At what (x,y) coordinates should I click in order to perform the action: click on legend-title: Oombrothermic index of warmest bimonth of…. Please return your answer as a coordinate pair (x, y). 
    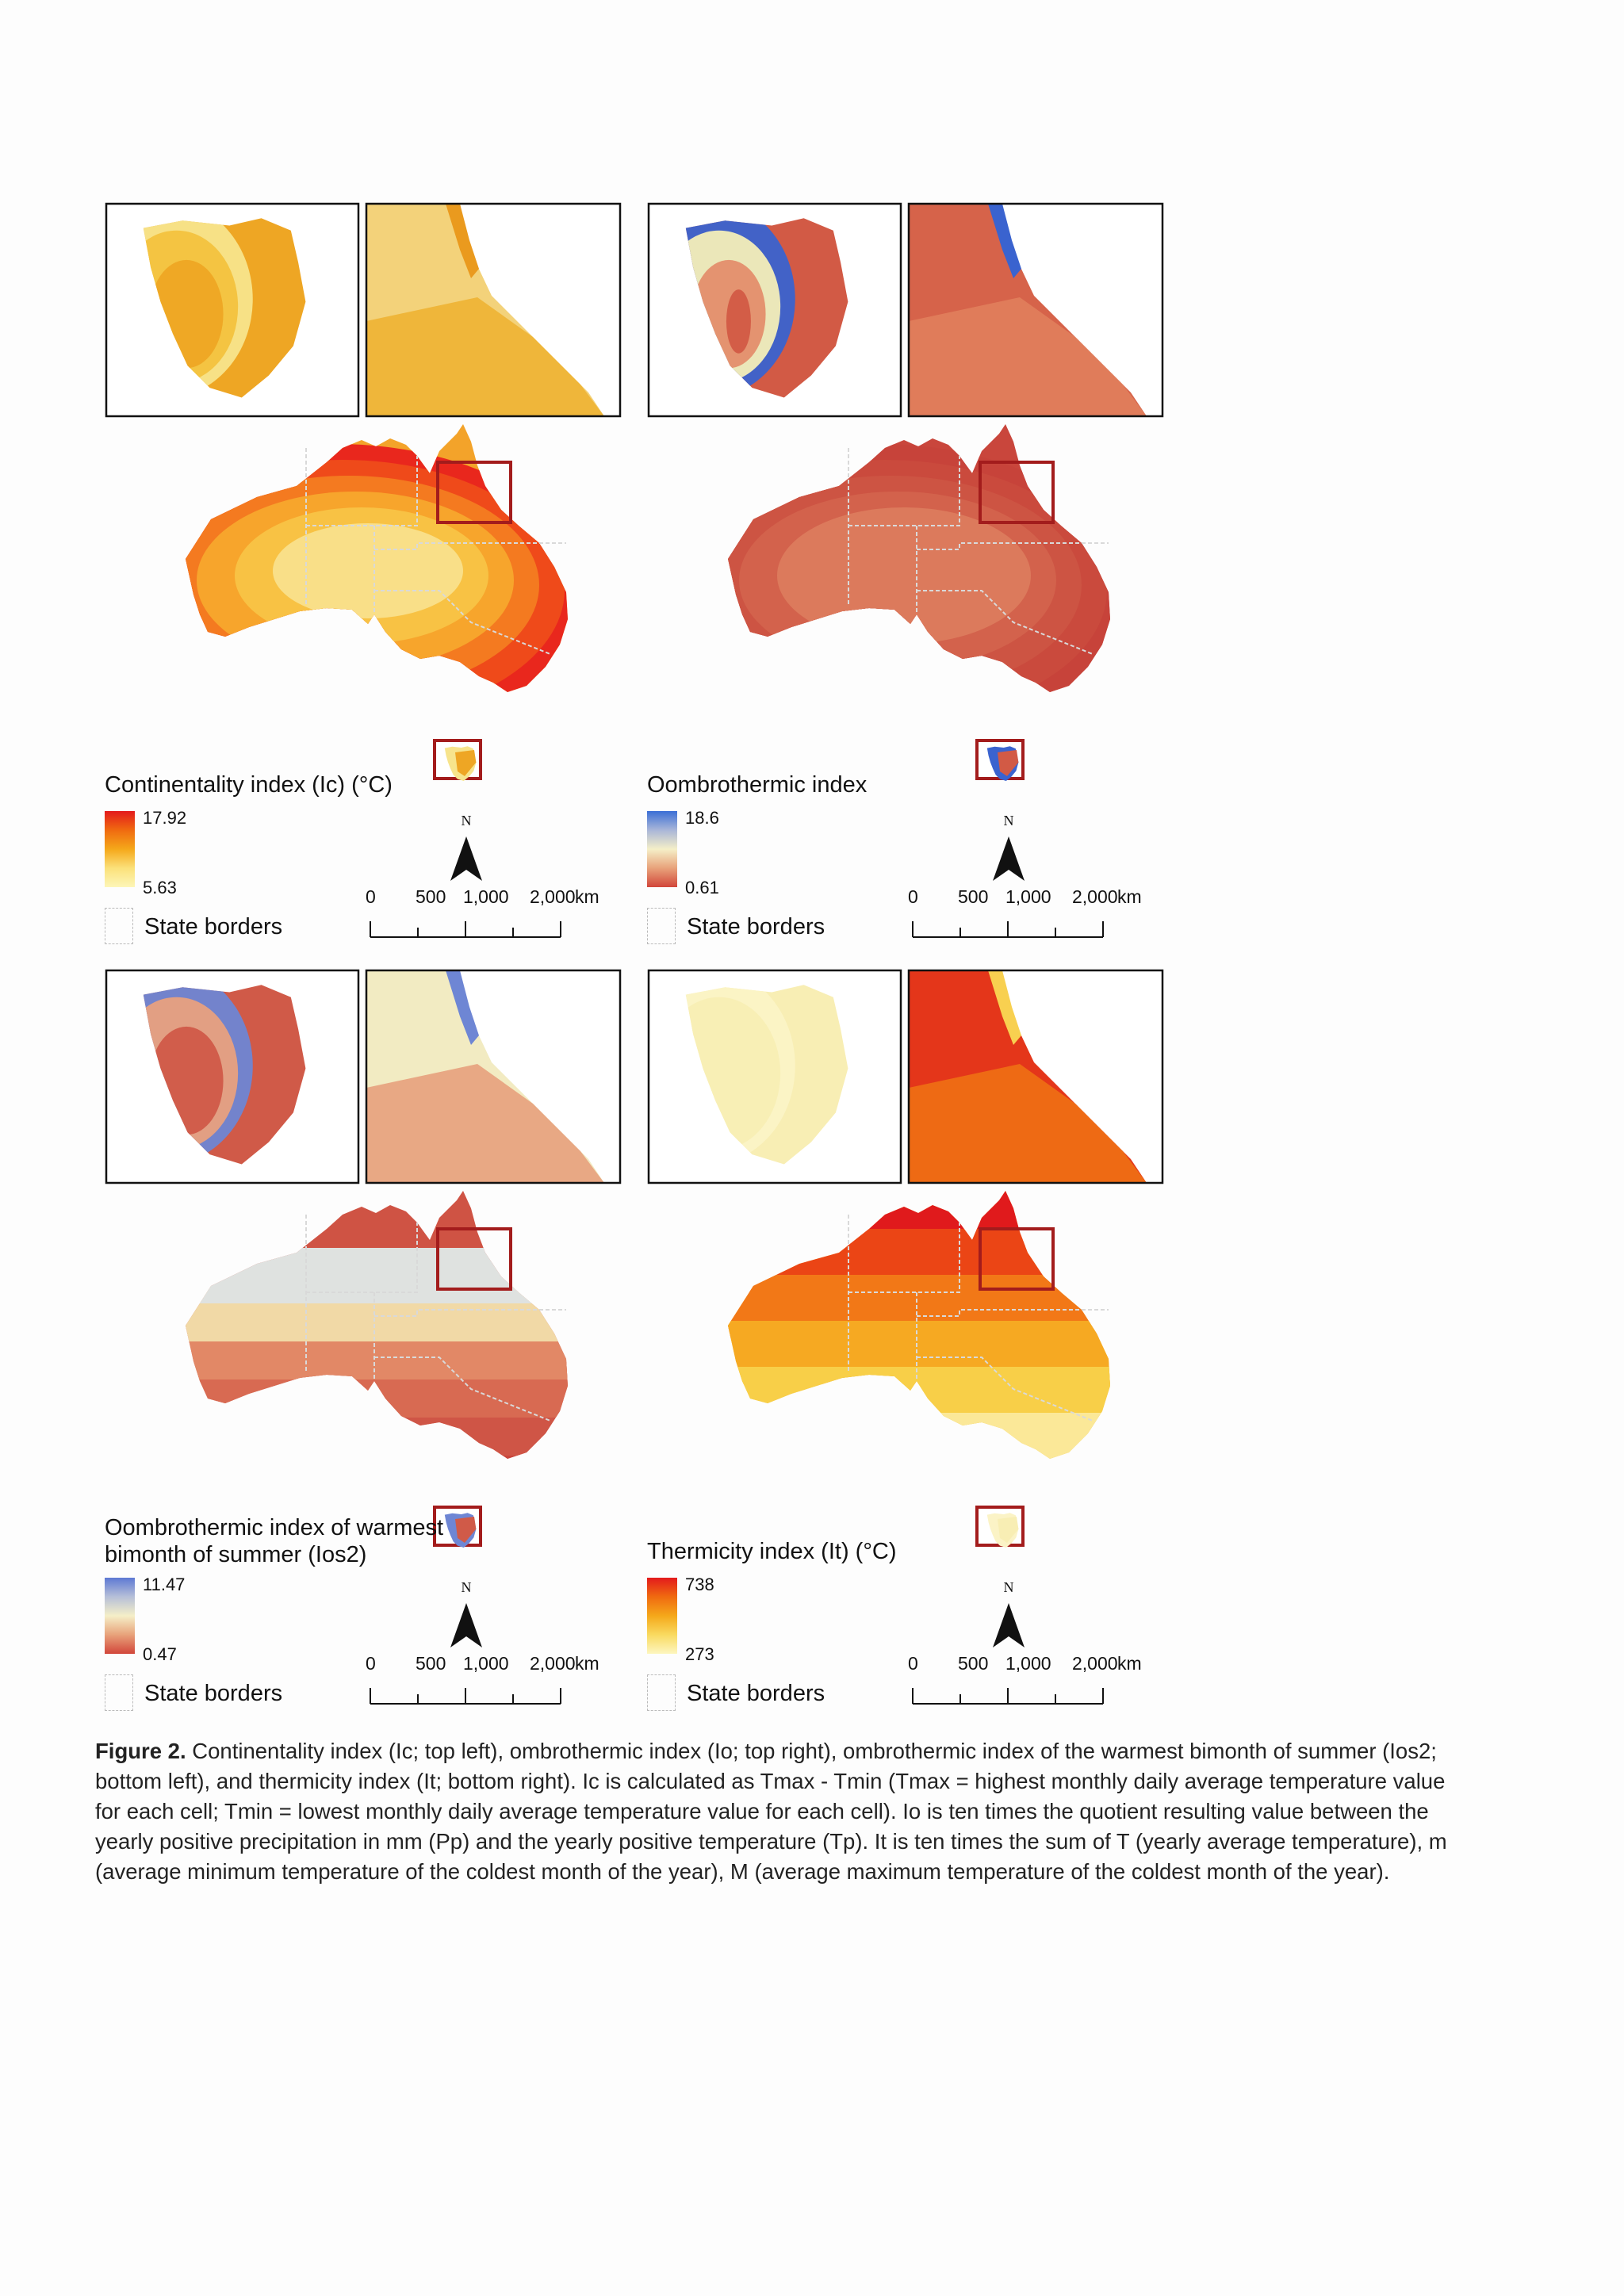
    Looking at the image, I should click on (274, 1541).